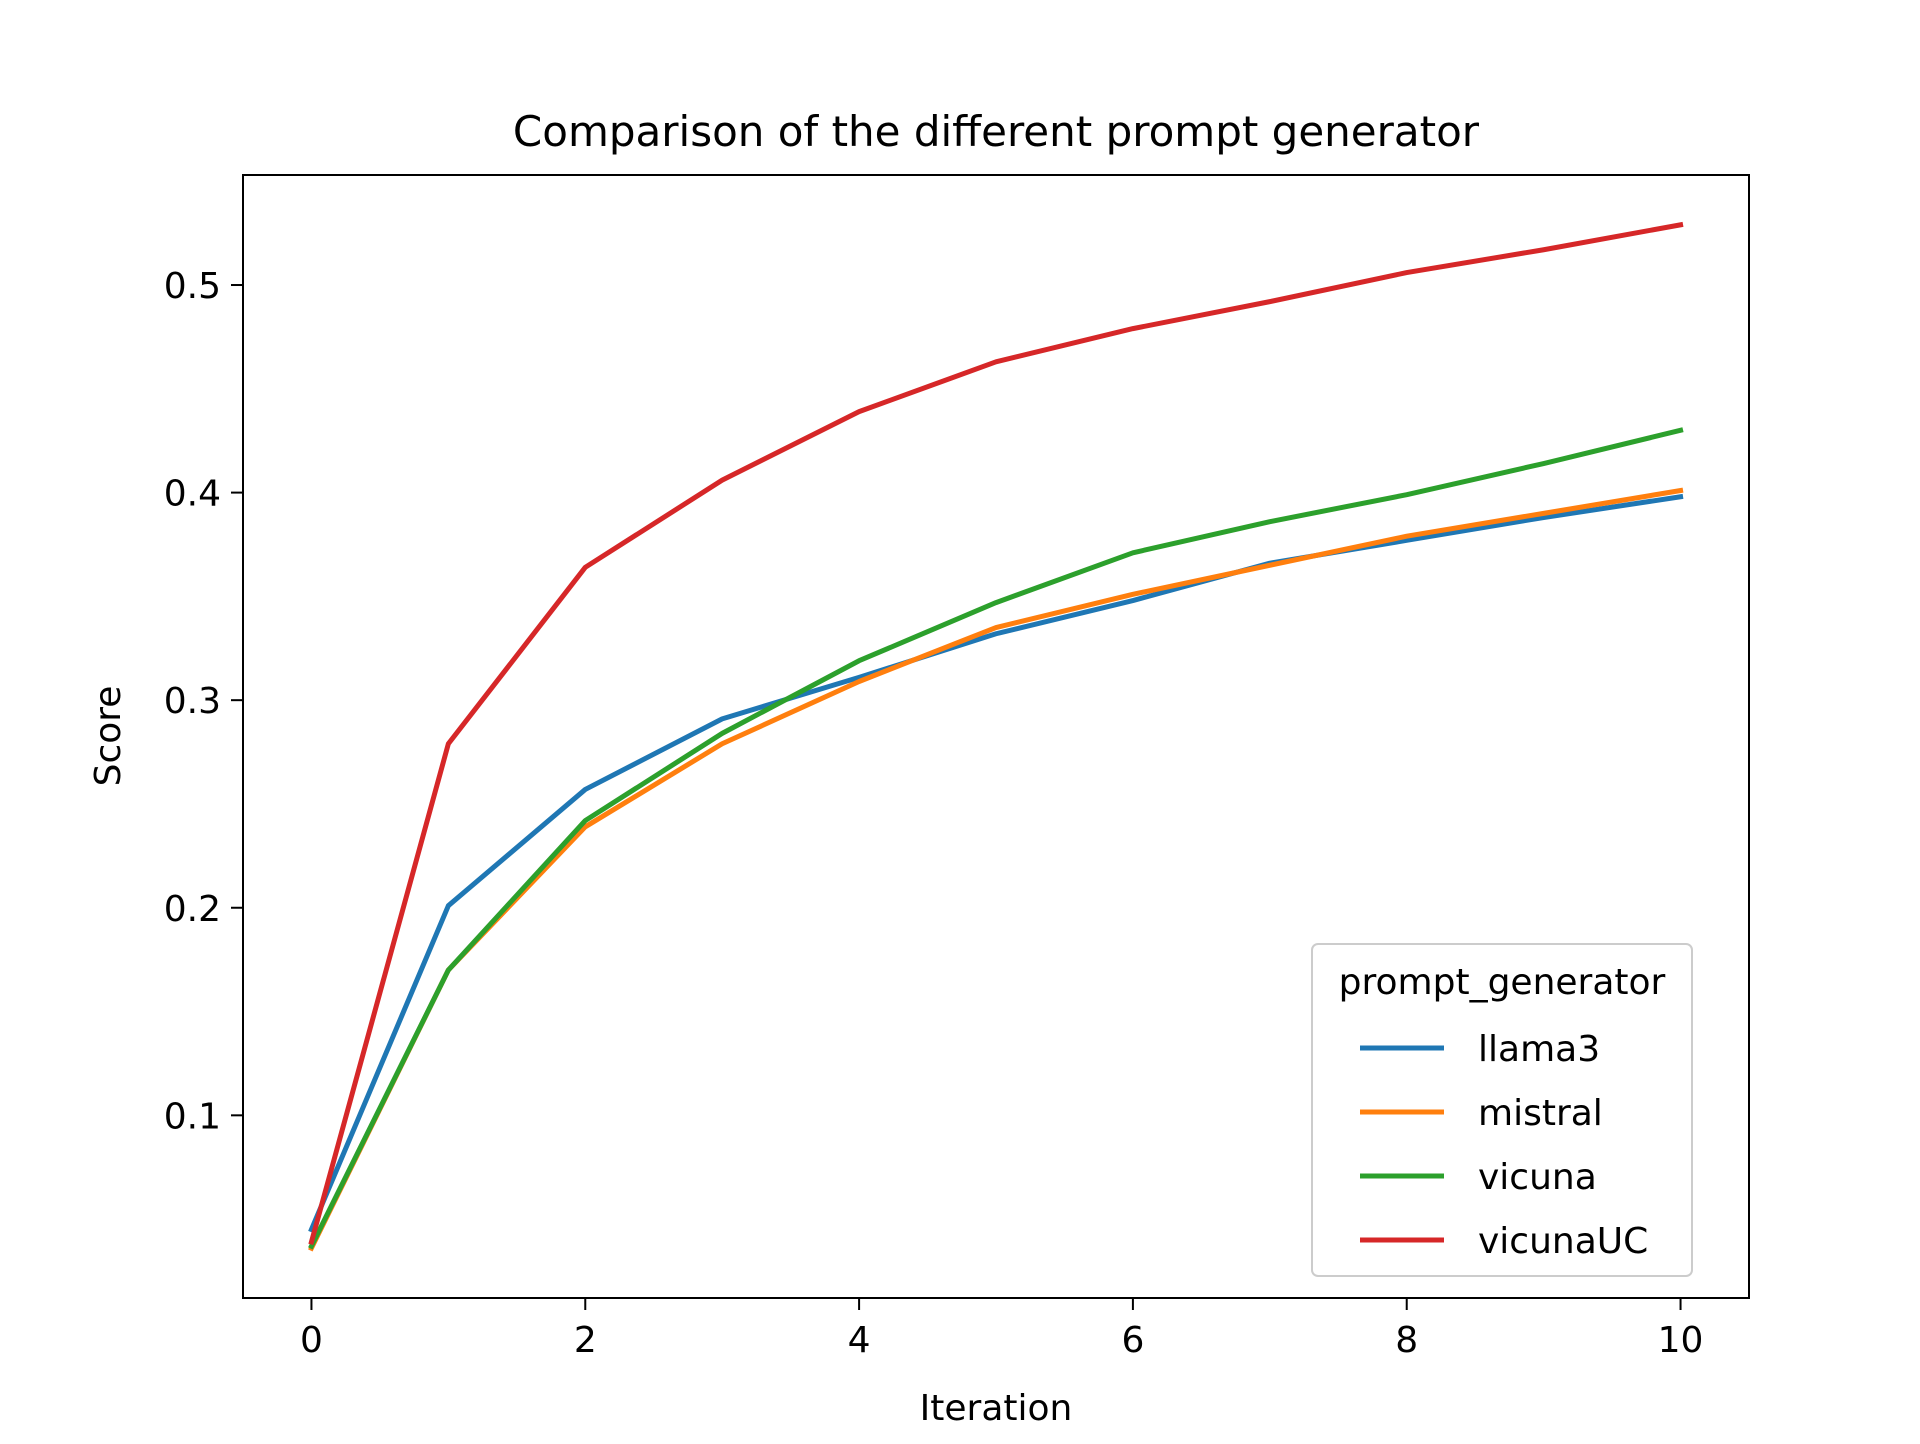 The height and width of the screenshot is (1444, 1920). Describe the element at coordinates (1504, 1145) in the screenshot. I see `legend-items: llama3 mistral vicuna vicunaUC` at that location.